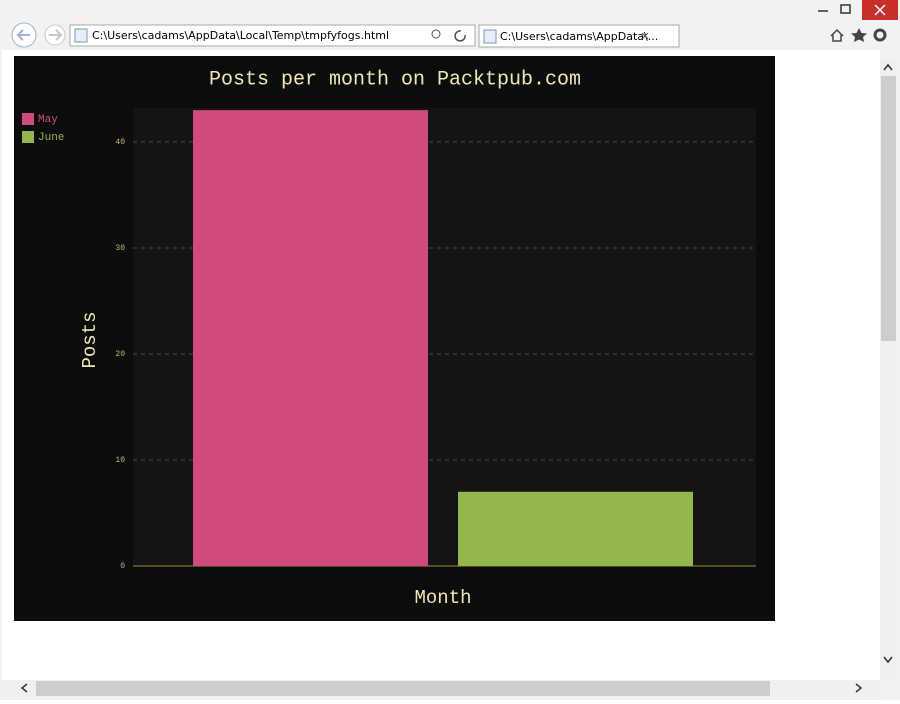 The height and width of the screenshot is (704, 900). I want to click on y-tick-label: 10, so click(120, 460).